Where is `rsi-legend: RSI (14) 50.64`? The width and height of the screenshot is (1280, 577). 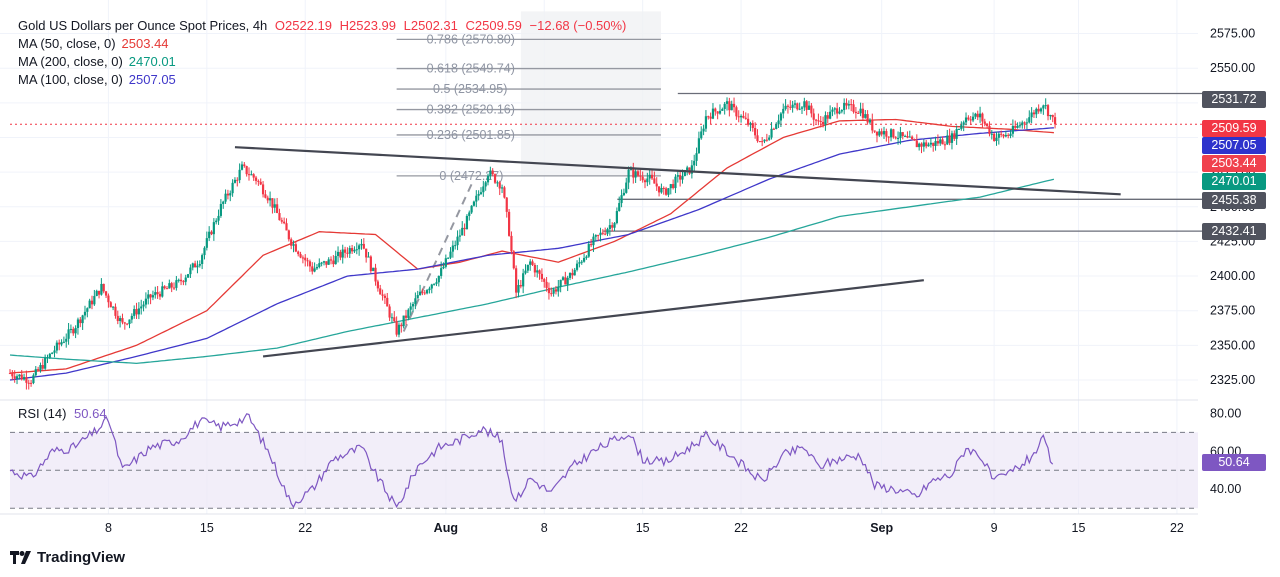
rsi-legend: RSI (14) 50.64 is located at coordinates (62, 413).